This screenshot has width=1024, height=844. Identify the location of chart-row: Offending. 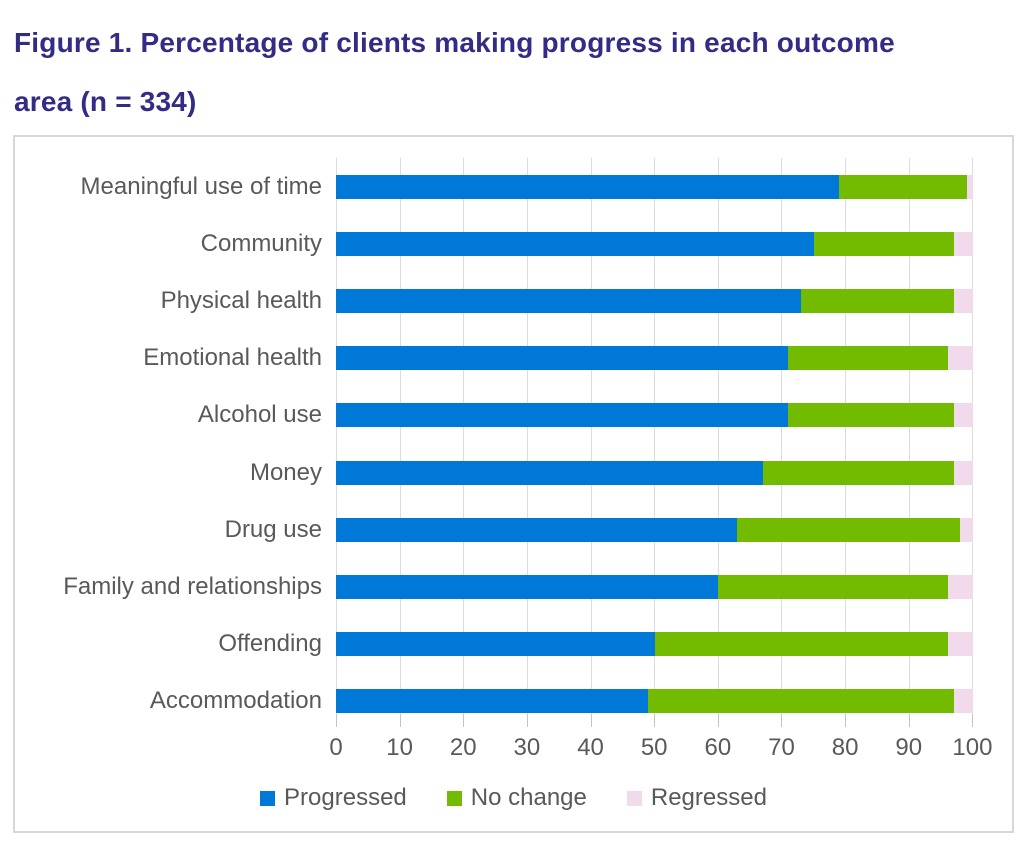
(595, 644).